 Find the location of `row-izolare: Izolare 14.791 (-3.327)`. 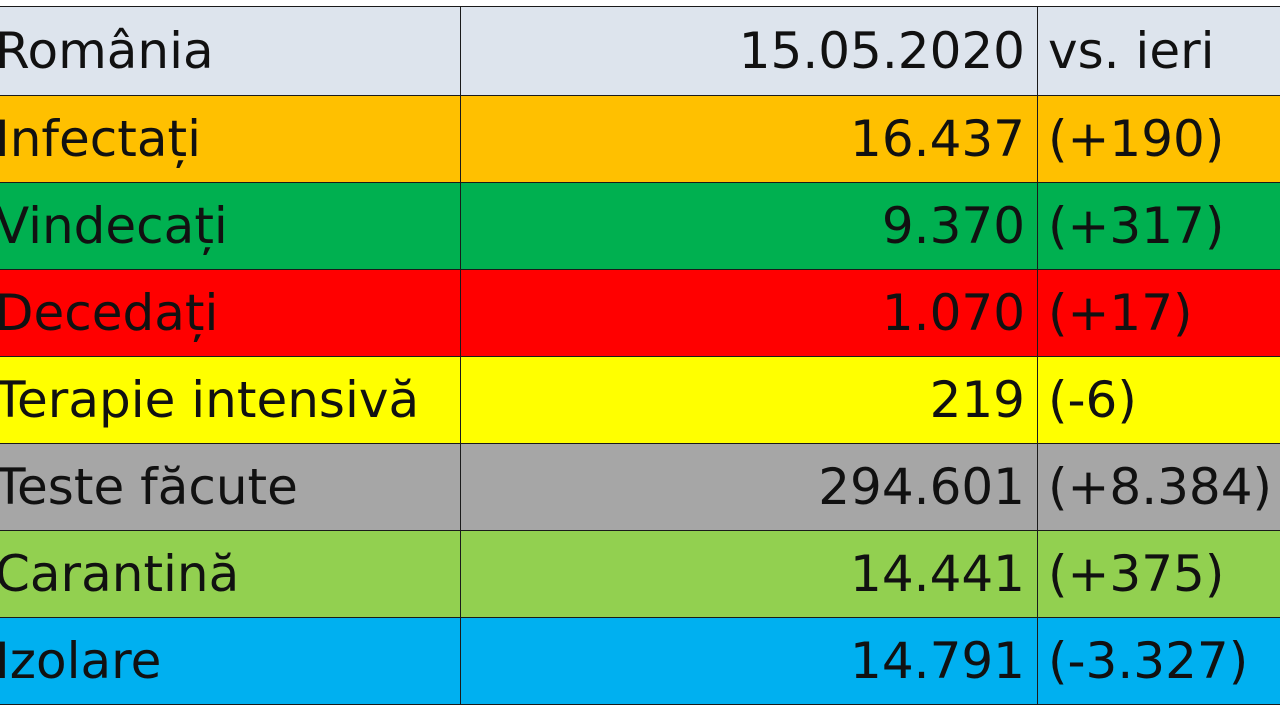

row-izolare: Izolare 14.791 (-3.327) is located at coordinates (640, 661).